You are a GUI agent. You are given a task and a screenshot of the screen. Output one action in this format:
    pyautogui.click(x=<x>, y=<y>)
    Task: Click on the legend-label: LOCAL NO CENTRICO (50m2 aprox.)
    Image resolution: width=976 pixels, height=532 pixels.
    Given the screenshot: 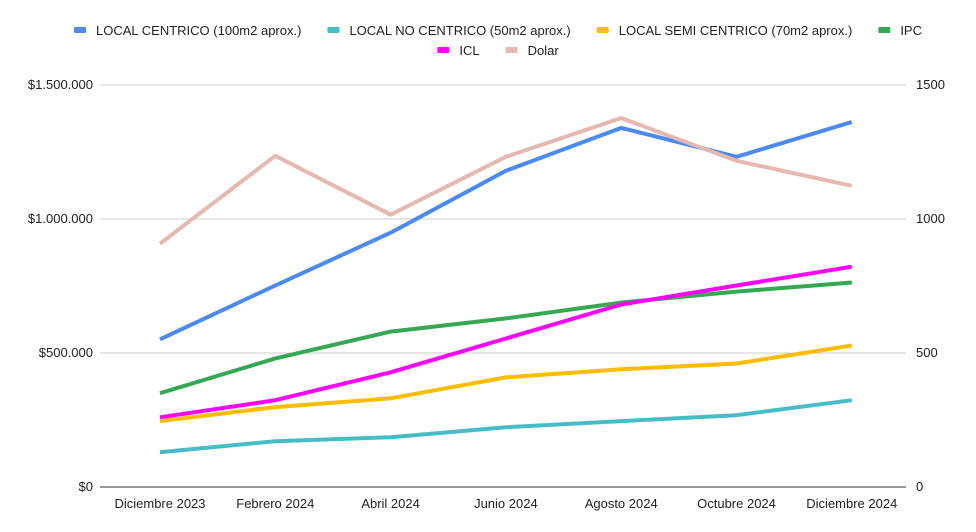 What is the action you would take?
    pyautogui.click(x=459, y=30)
    